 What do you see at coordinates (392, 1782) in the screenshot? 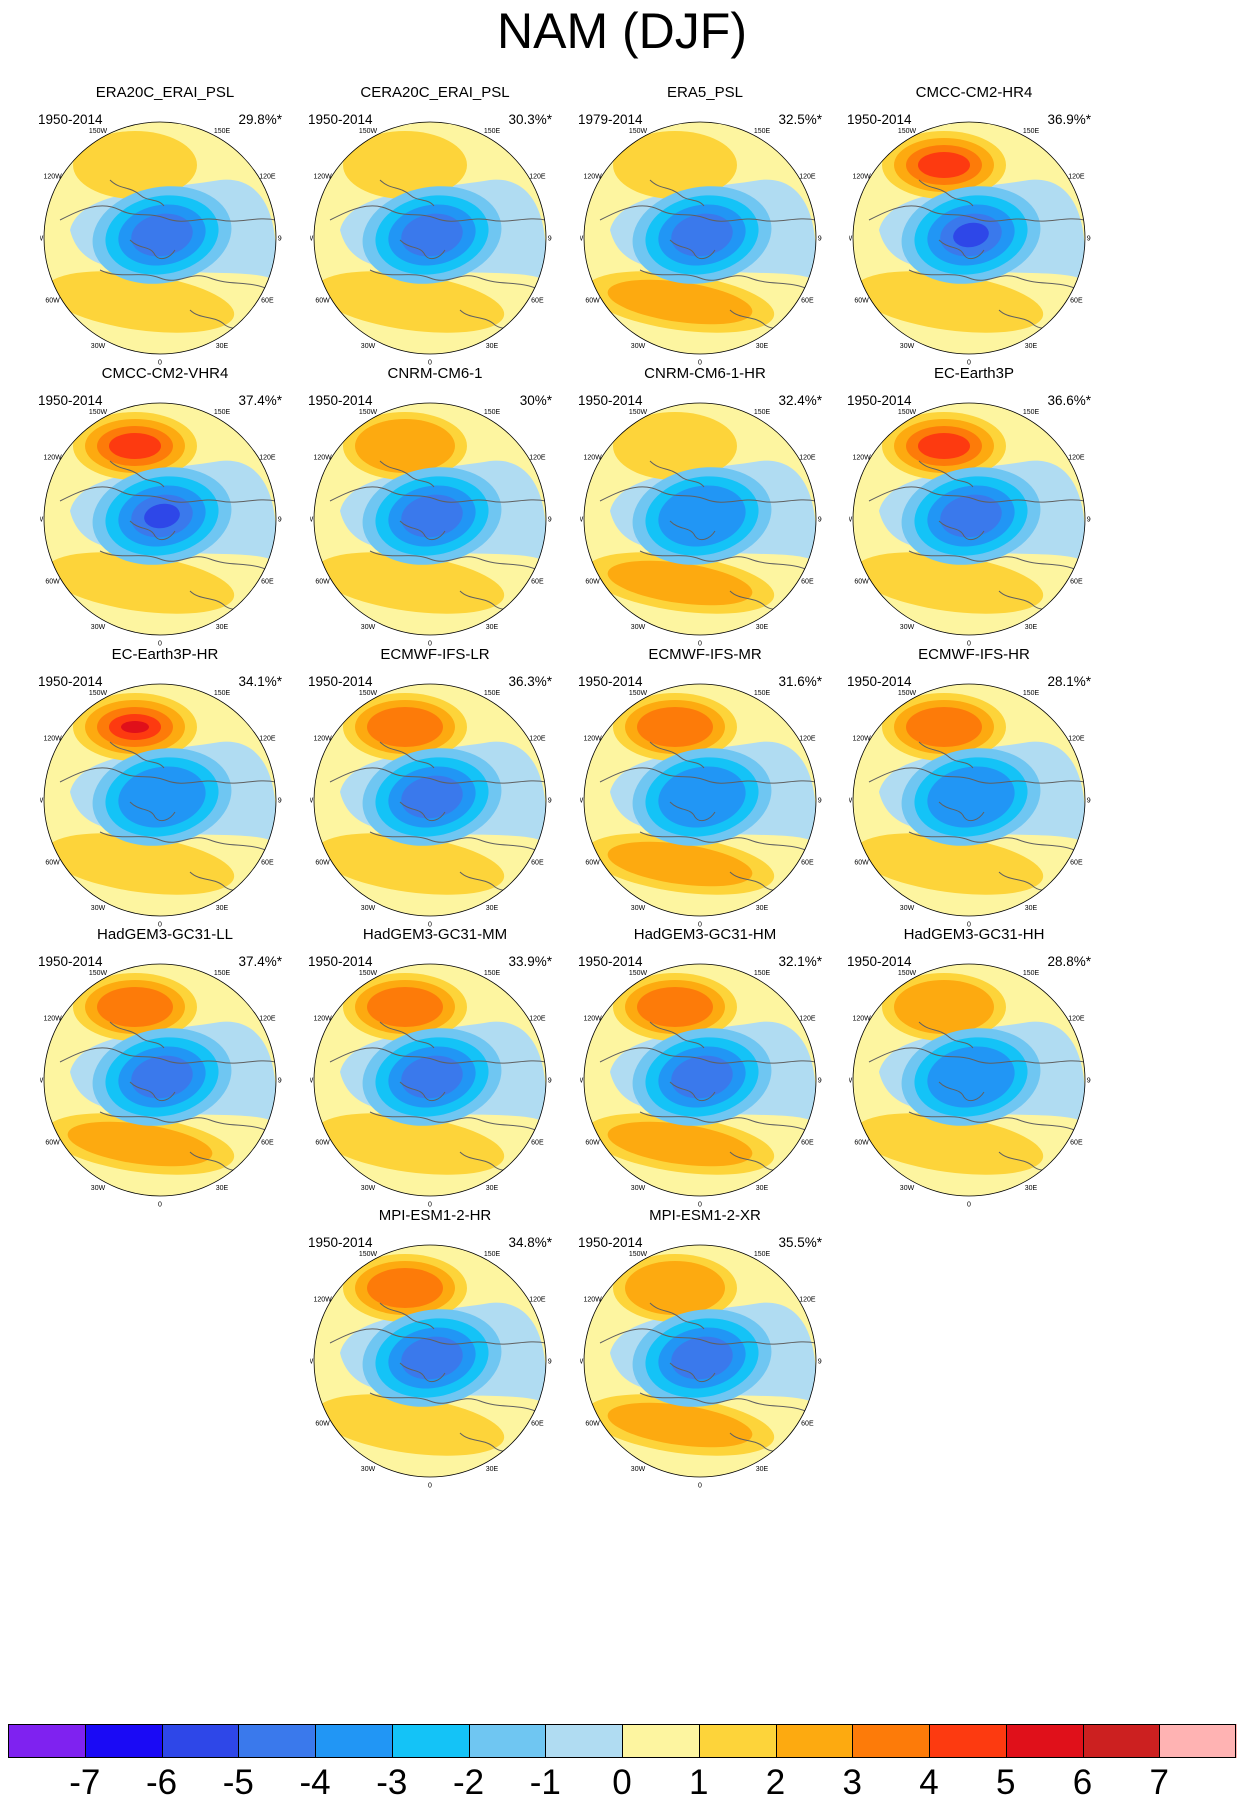
I see `colorbar-tick-label: -3` at bounding box center [392, 1782].